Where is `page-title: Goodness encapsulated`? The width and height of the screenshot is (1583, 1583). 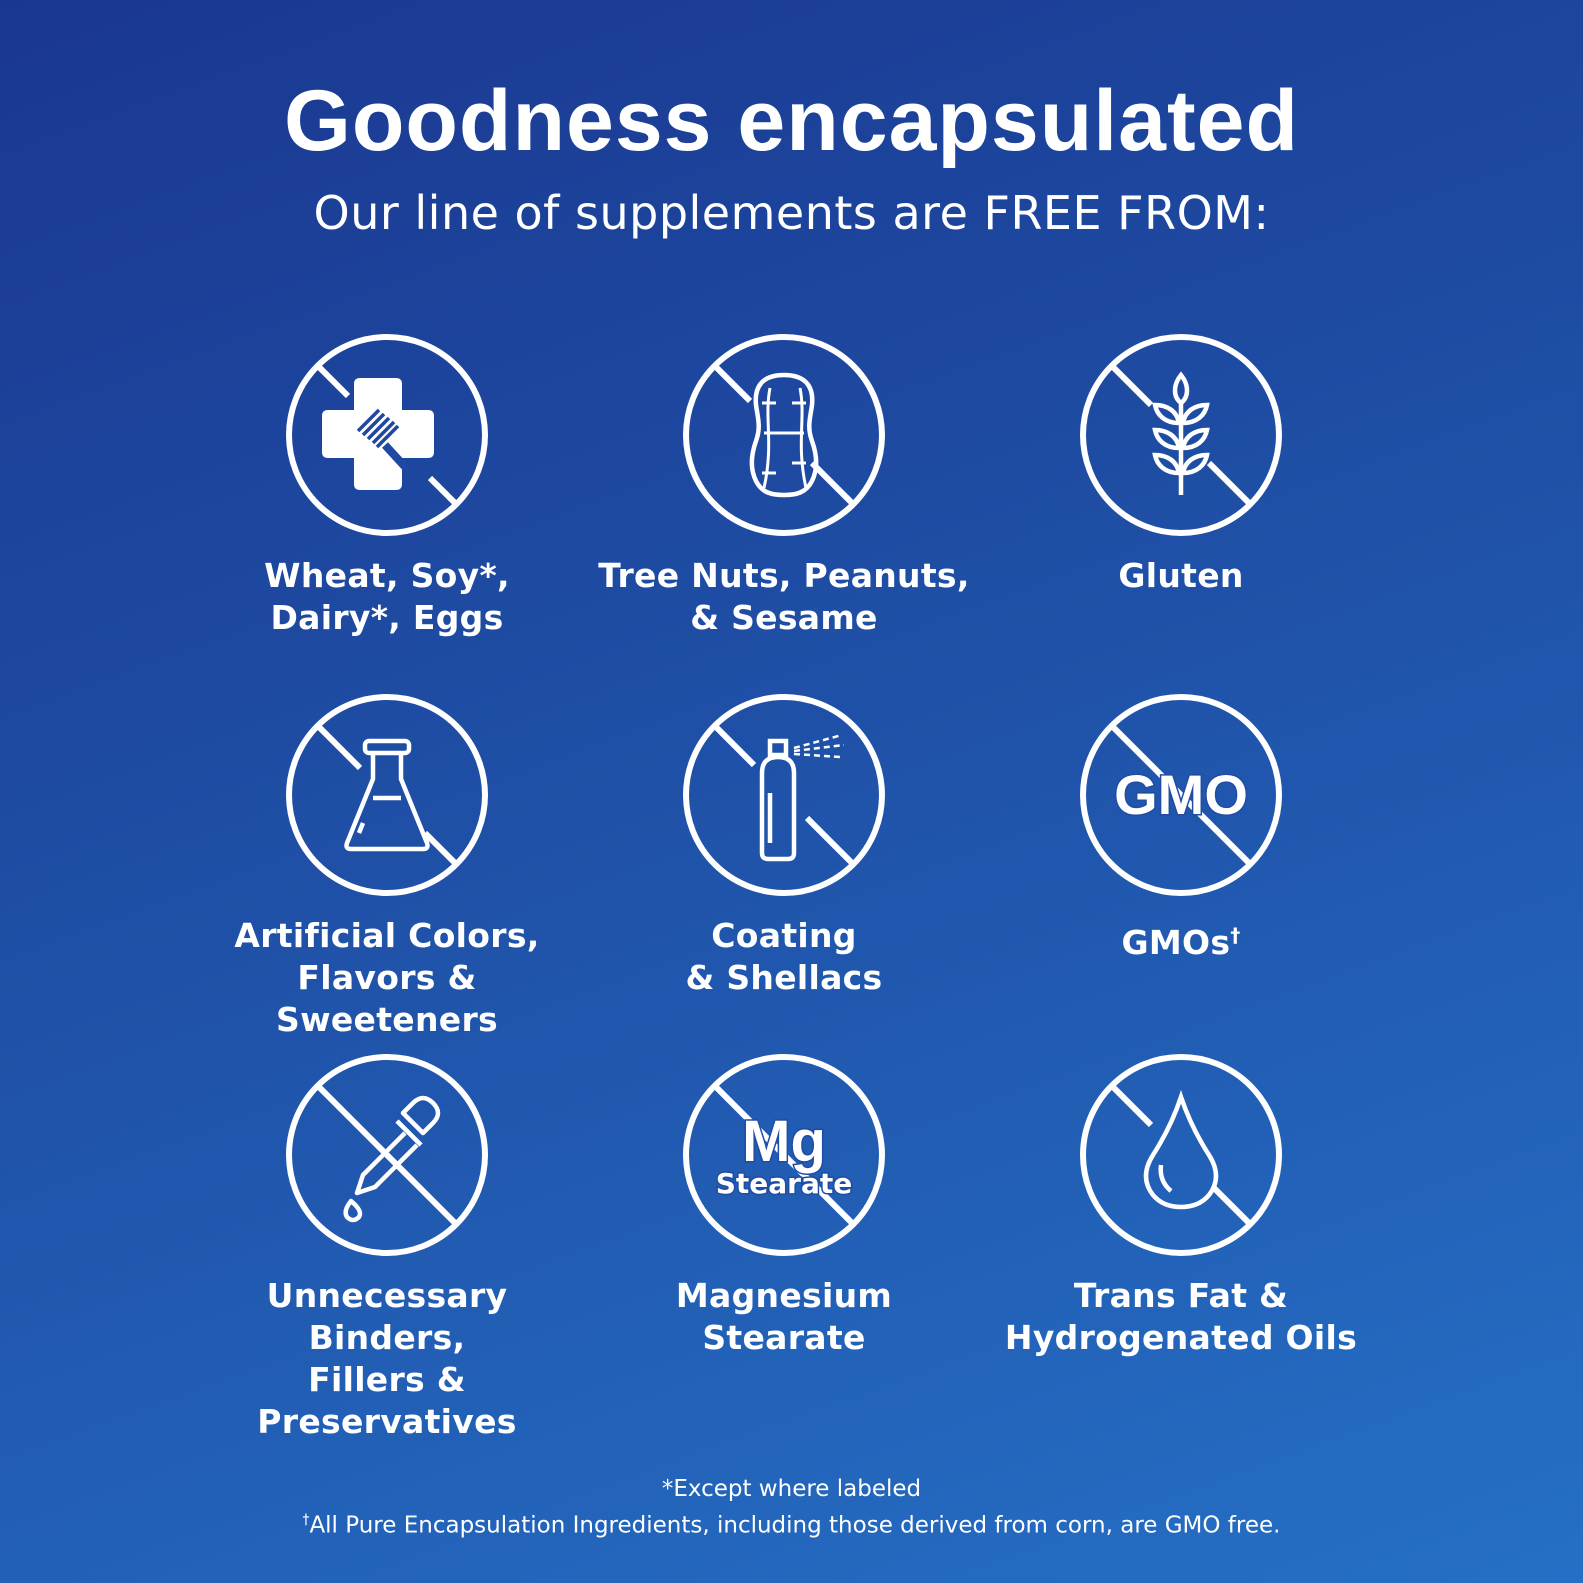 page-title: Goodness encapsulated is located at coordinates (791, 121).